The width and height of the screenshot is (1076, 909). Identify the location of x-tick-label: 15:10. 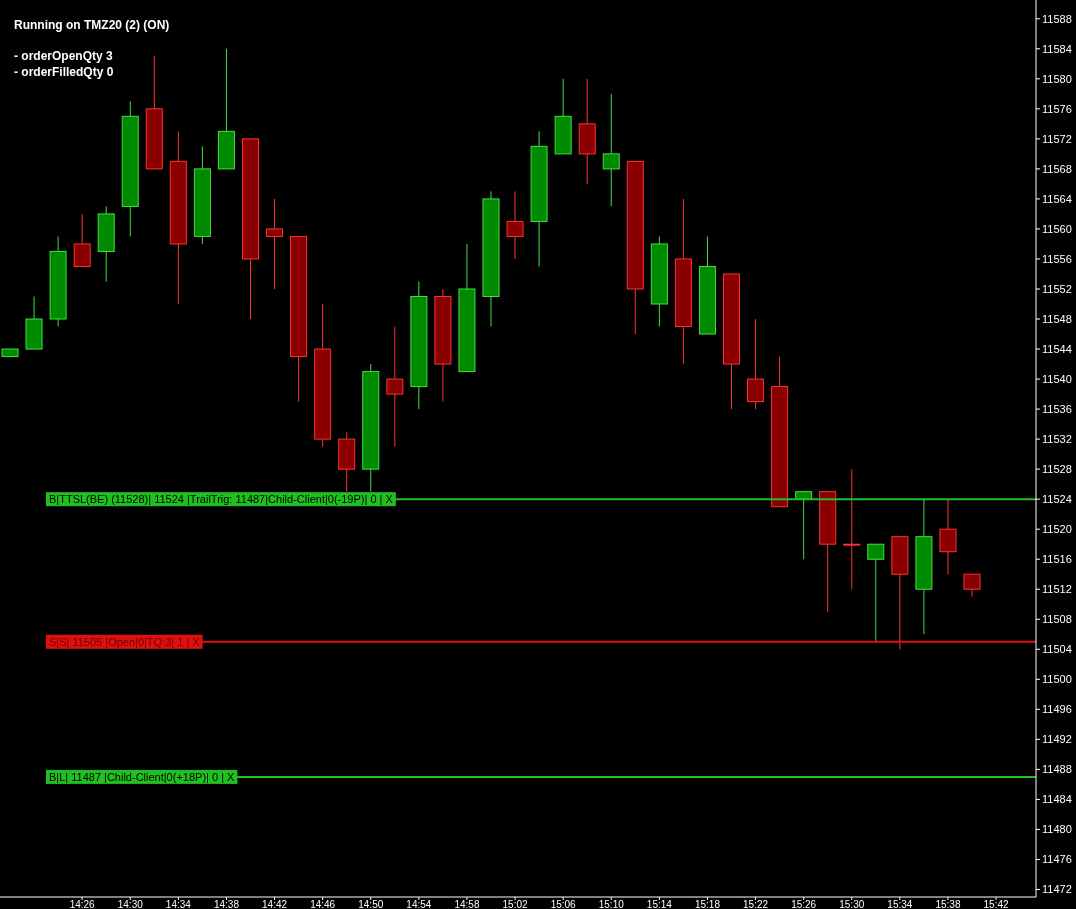
(611, 904).